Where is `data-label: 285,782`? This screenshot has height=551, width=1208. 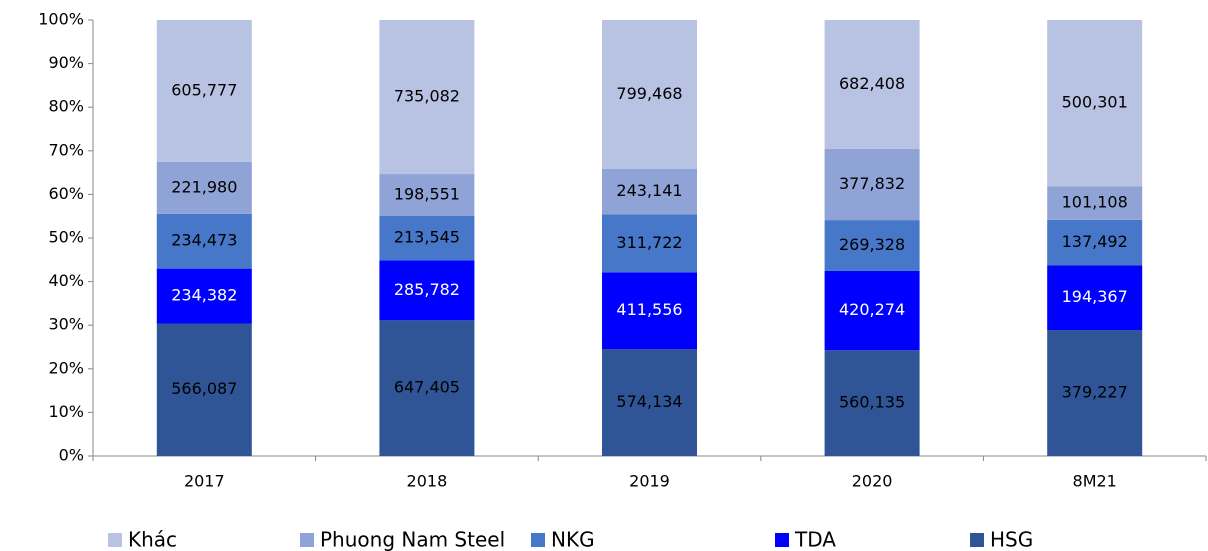 data-label: 285,782 is located at coordinates (427, 289).